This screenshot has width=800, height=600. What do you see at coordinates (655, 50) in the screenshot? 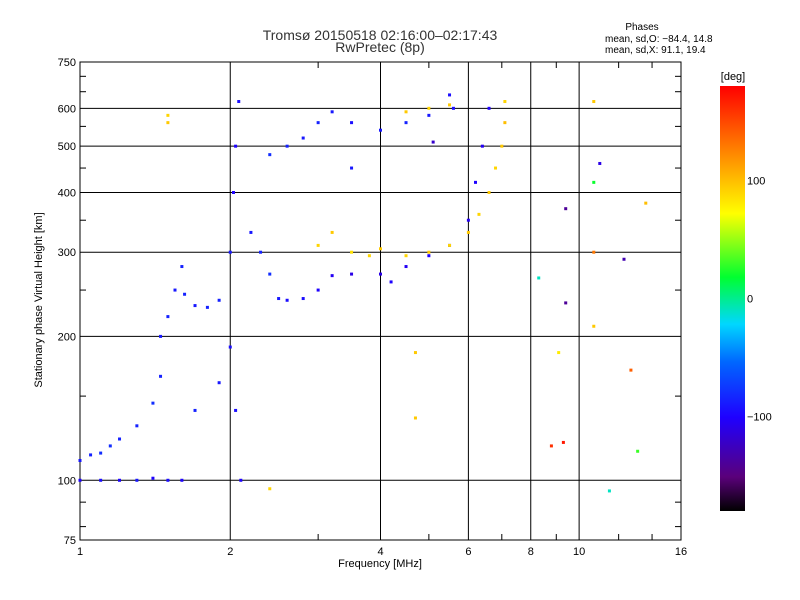
I see `phase-legend-x: mean, sd,X: 91.1, 19.4` at bounding box center [655, 50].